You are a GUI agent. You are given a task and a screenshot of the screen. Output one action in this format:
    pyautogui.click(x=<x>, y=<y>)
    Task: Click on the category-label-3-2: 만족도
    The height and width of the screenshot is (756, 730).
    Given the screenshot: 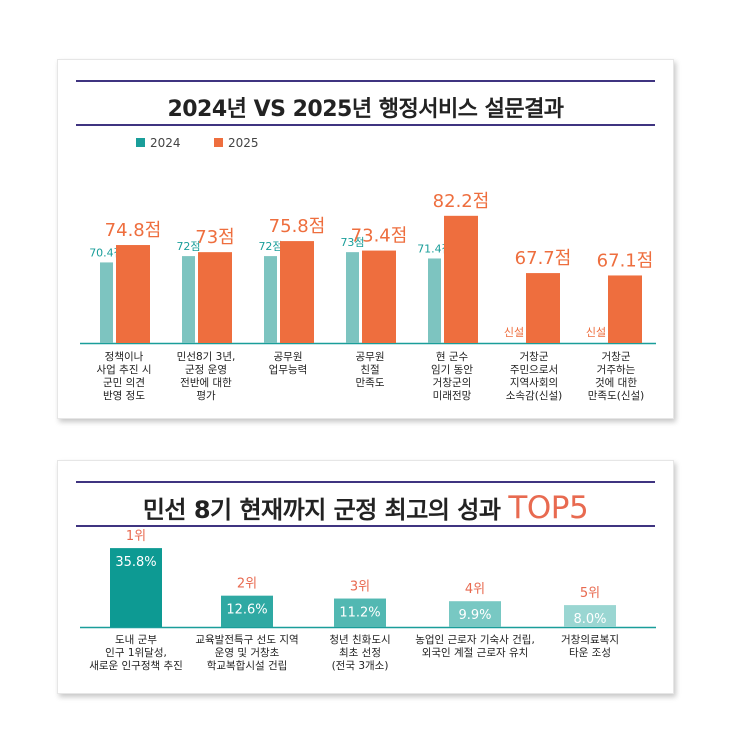 What is the action you would take?
    pyautogui.click(x=370, y=383)
    